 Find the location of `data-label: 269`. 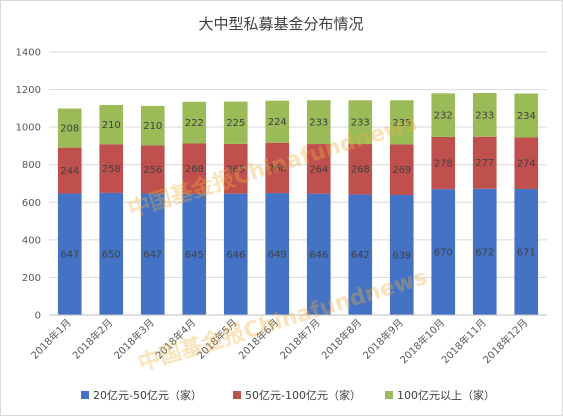

data-label: 269 is located at coordinates (401, 170).